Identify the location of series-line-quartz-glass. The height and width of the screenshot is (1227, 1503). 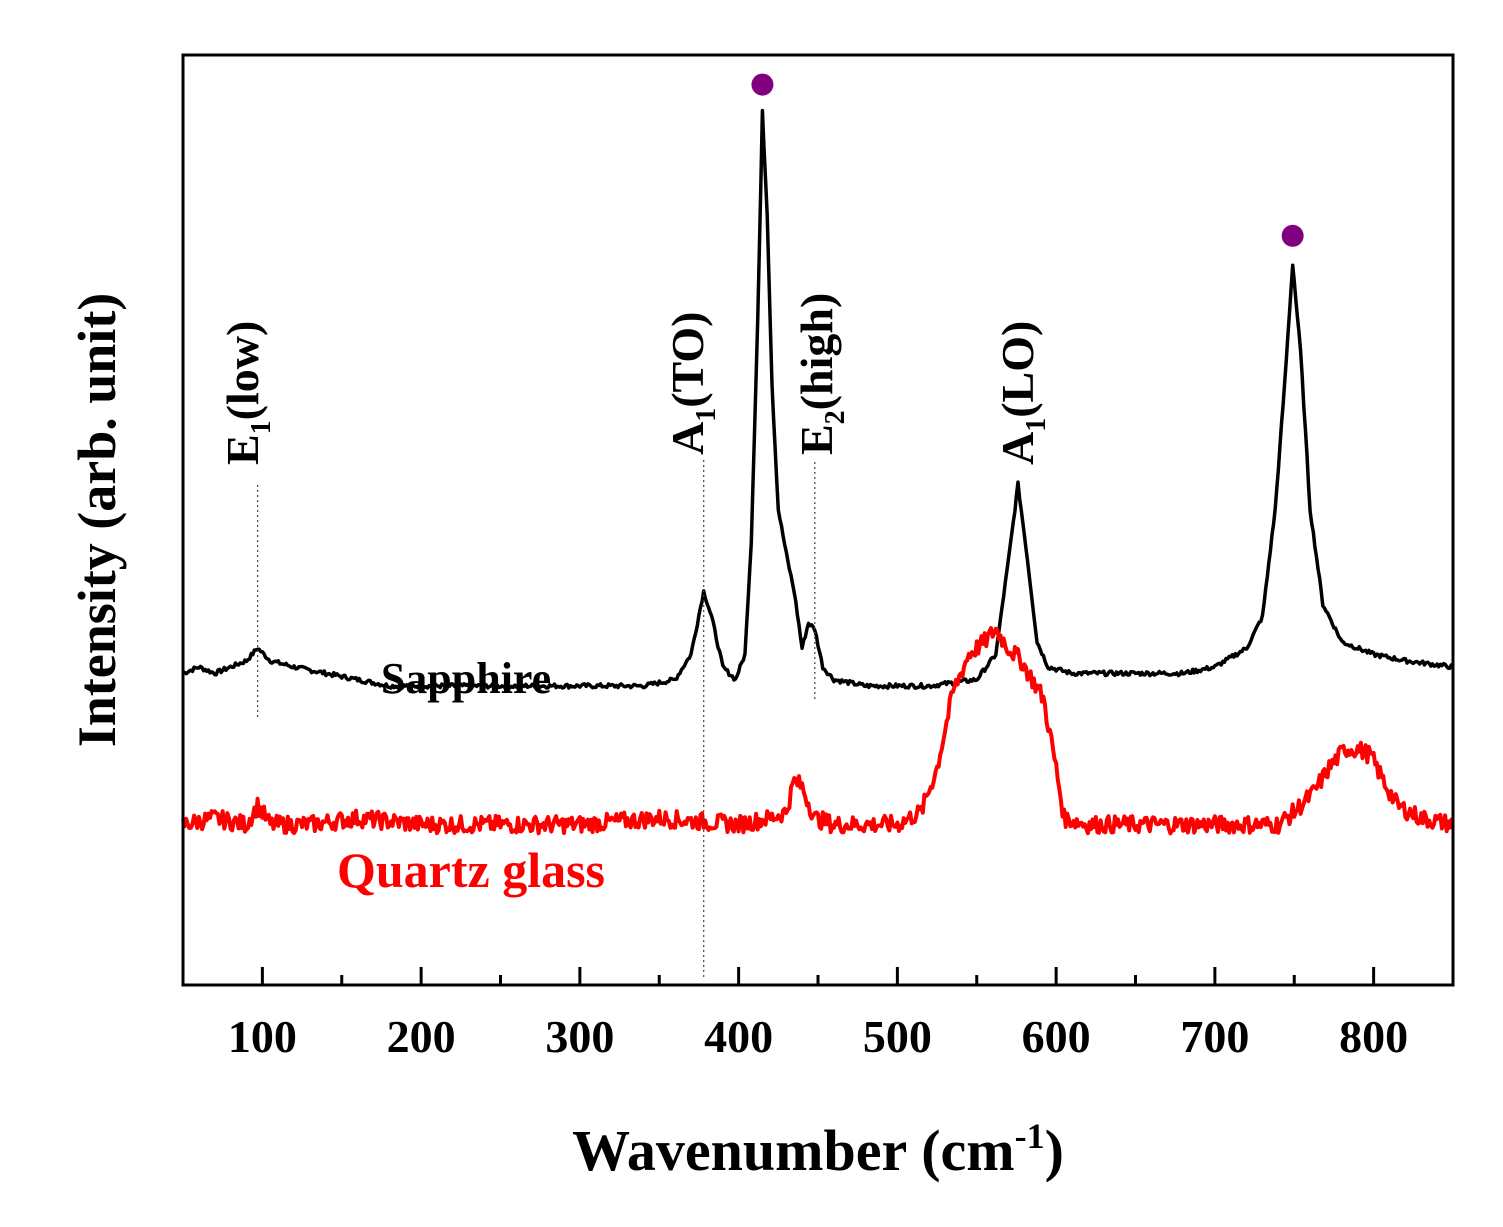
(817, 731).